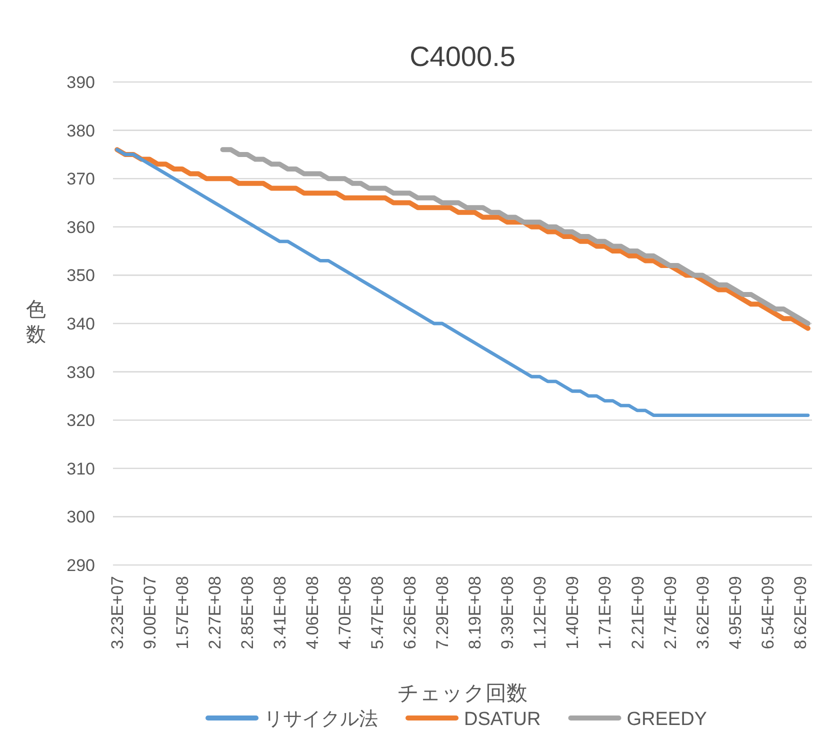 The width and height of the screenshot is (821, 742). Describe the element at coordinates (667, 719) in the screenshot. I see `legend-label: GREEDY` at that location.